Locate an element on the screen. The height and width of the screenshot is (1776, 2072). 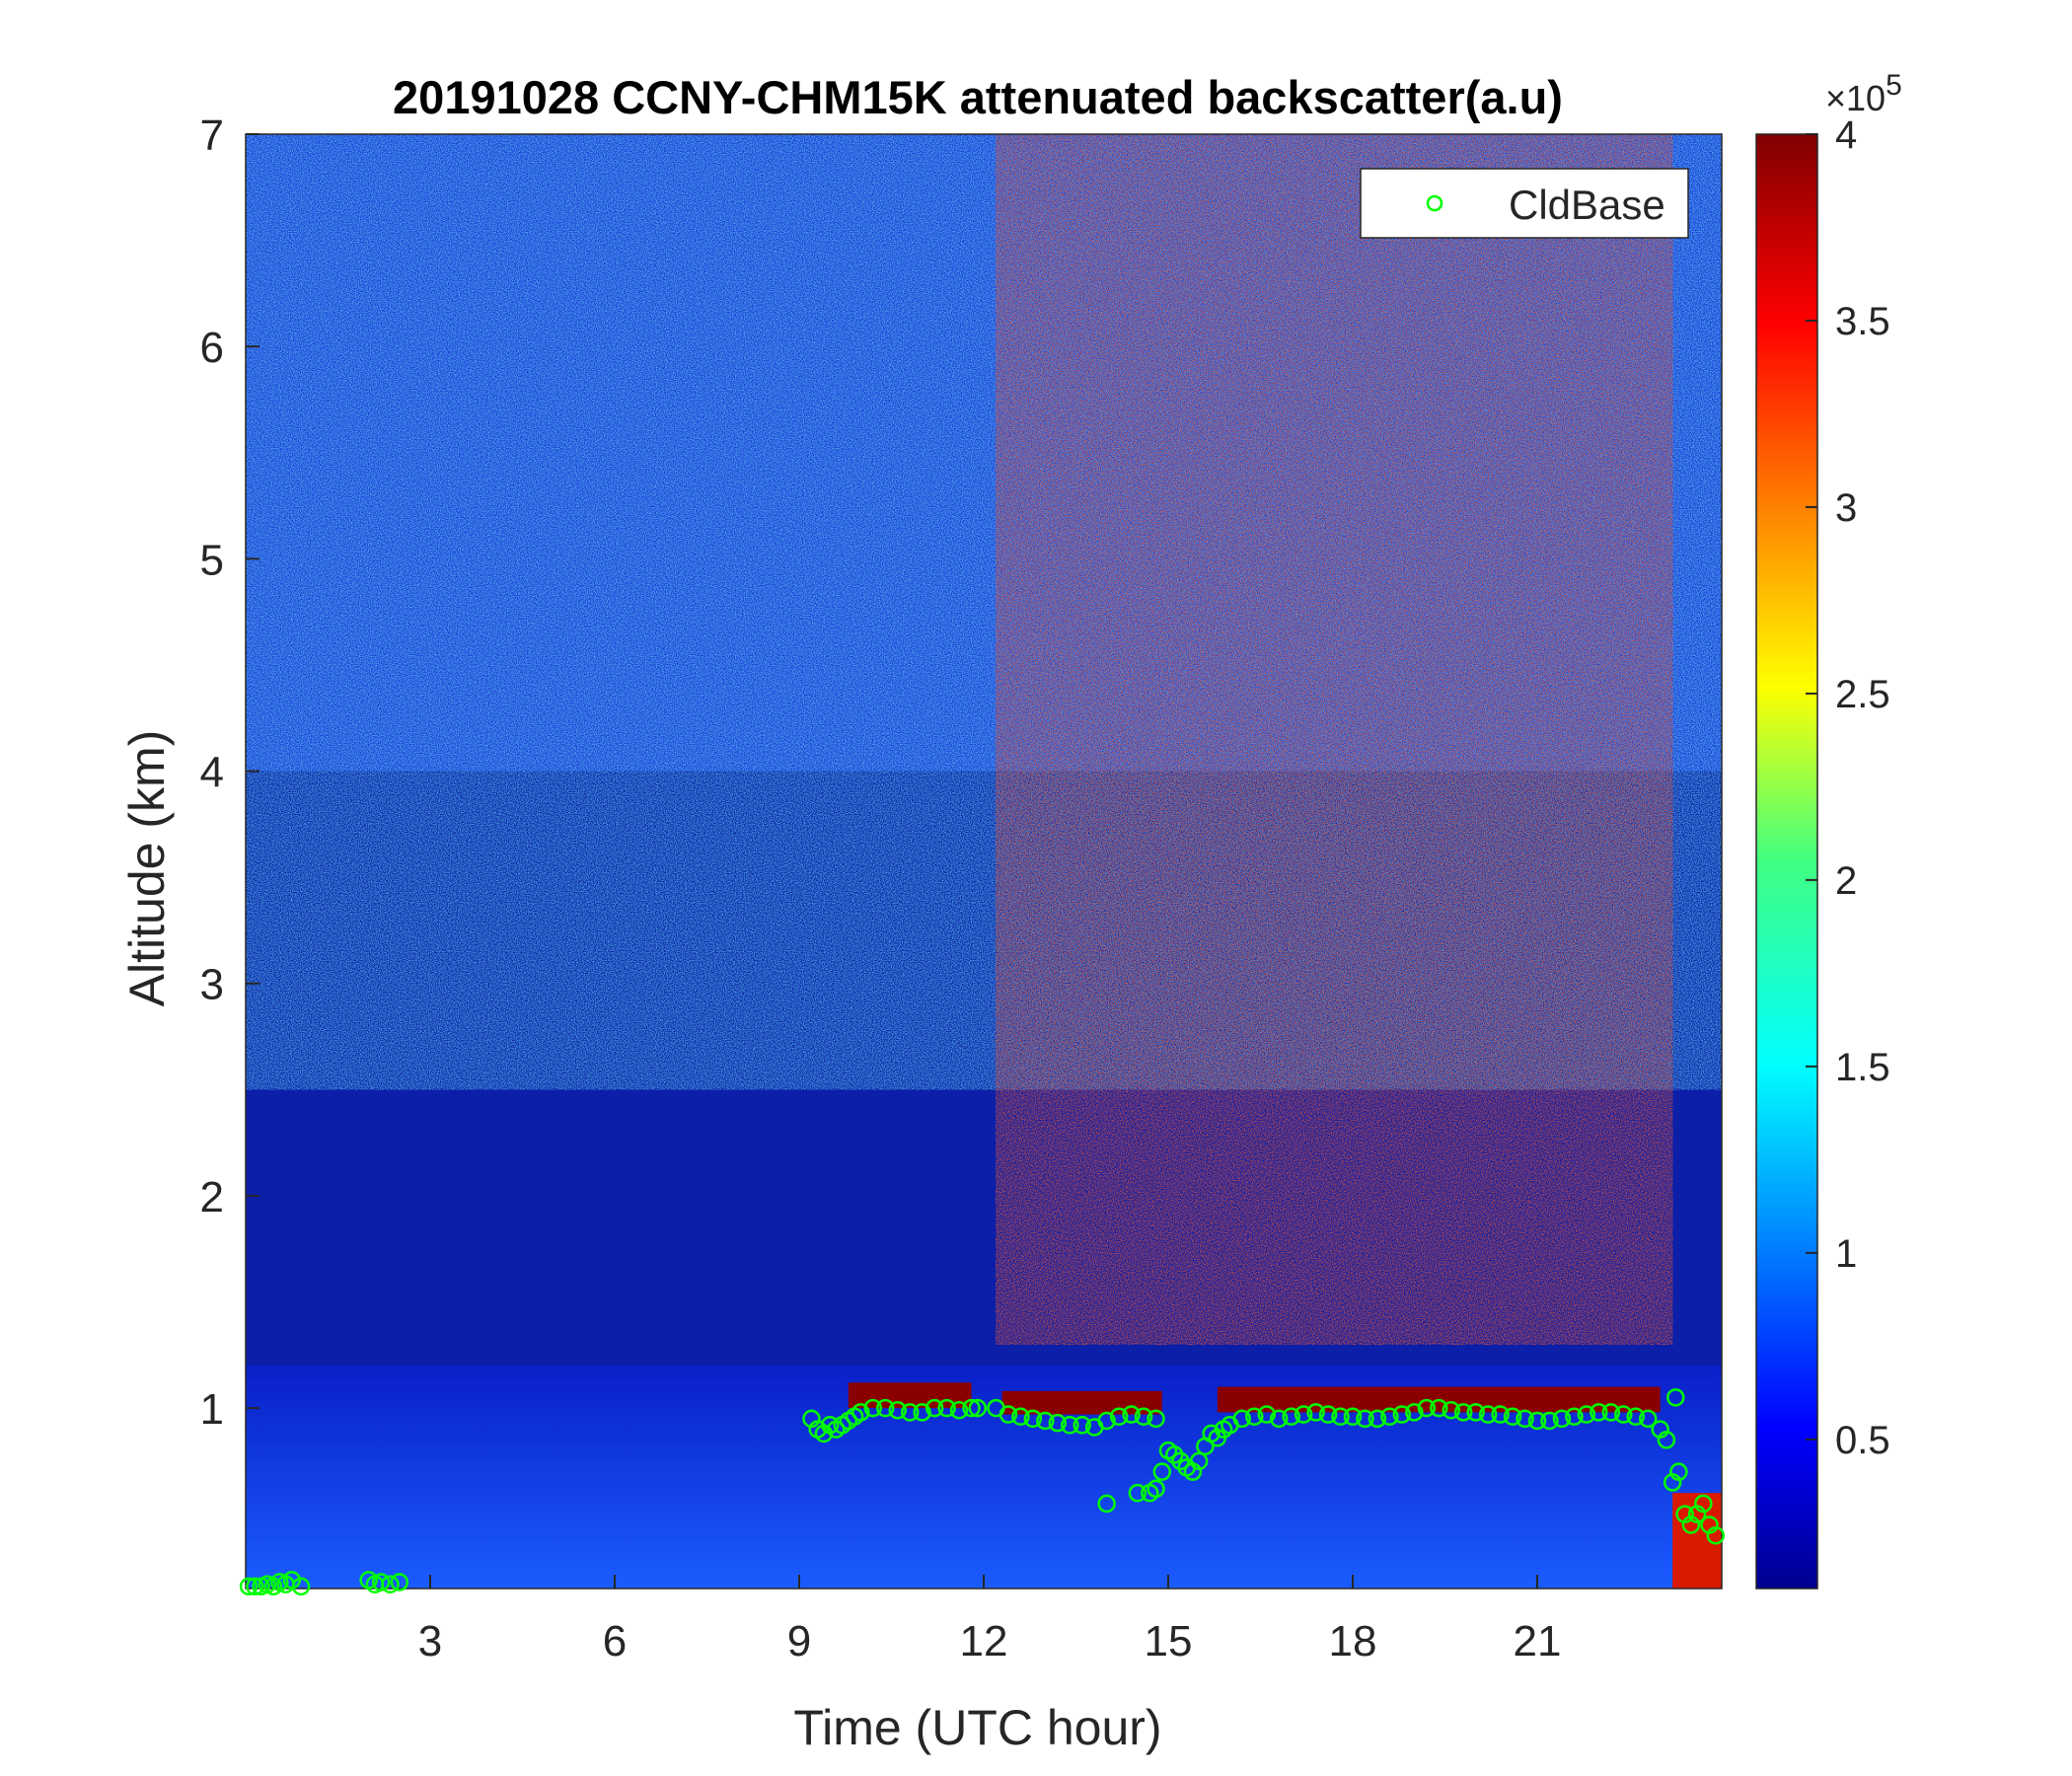
x-tick-label: 9 is located at coordinates (799, 1641).